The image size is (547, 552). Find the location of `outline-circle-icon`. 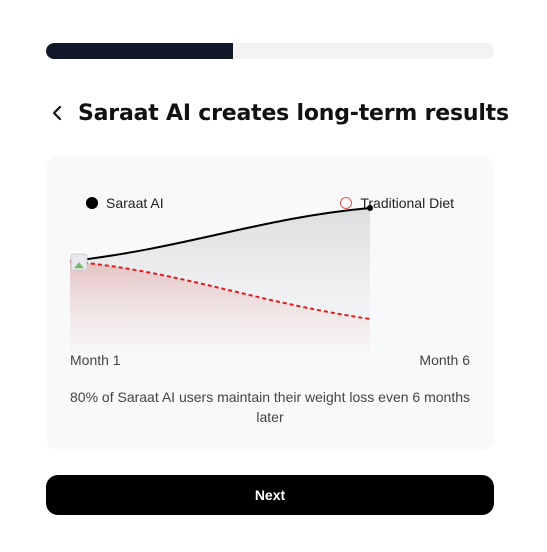

outline-circle-icon is located at coordinates (346, 203).